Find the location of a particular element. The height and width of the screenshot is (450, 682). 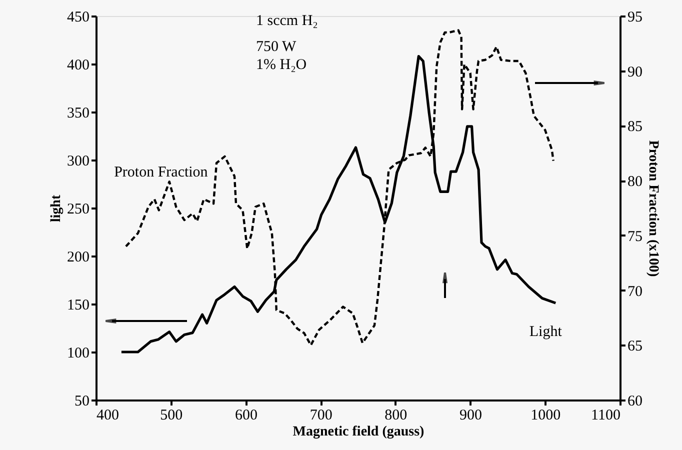

annotation: 1 sccm H₂ is located at coordinates (287, 21).